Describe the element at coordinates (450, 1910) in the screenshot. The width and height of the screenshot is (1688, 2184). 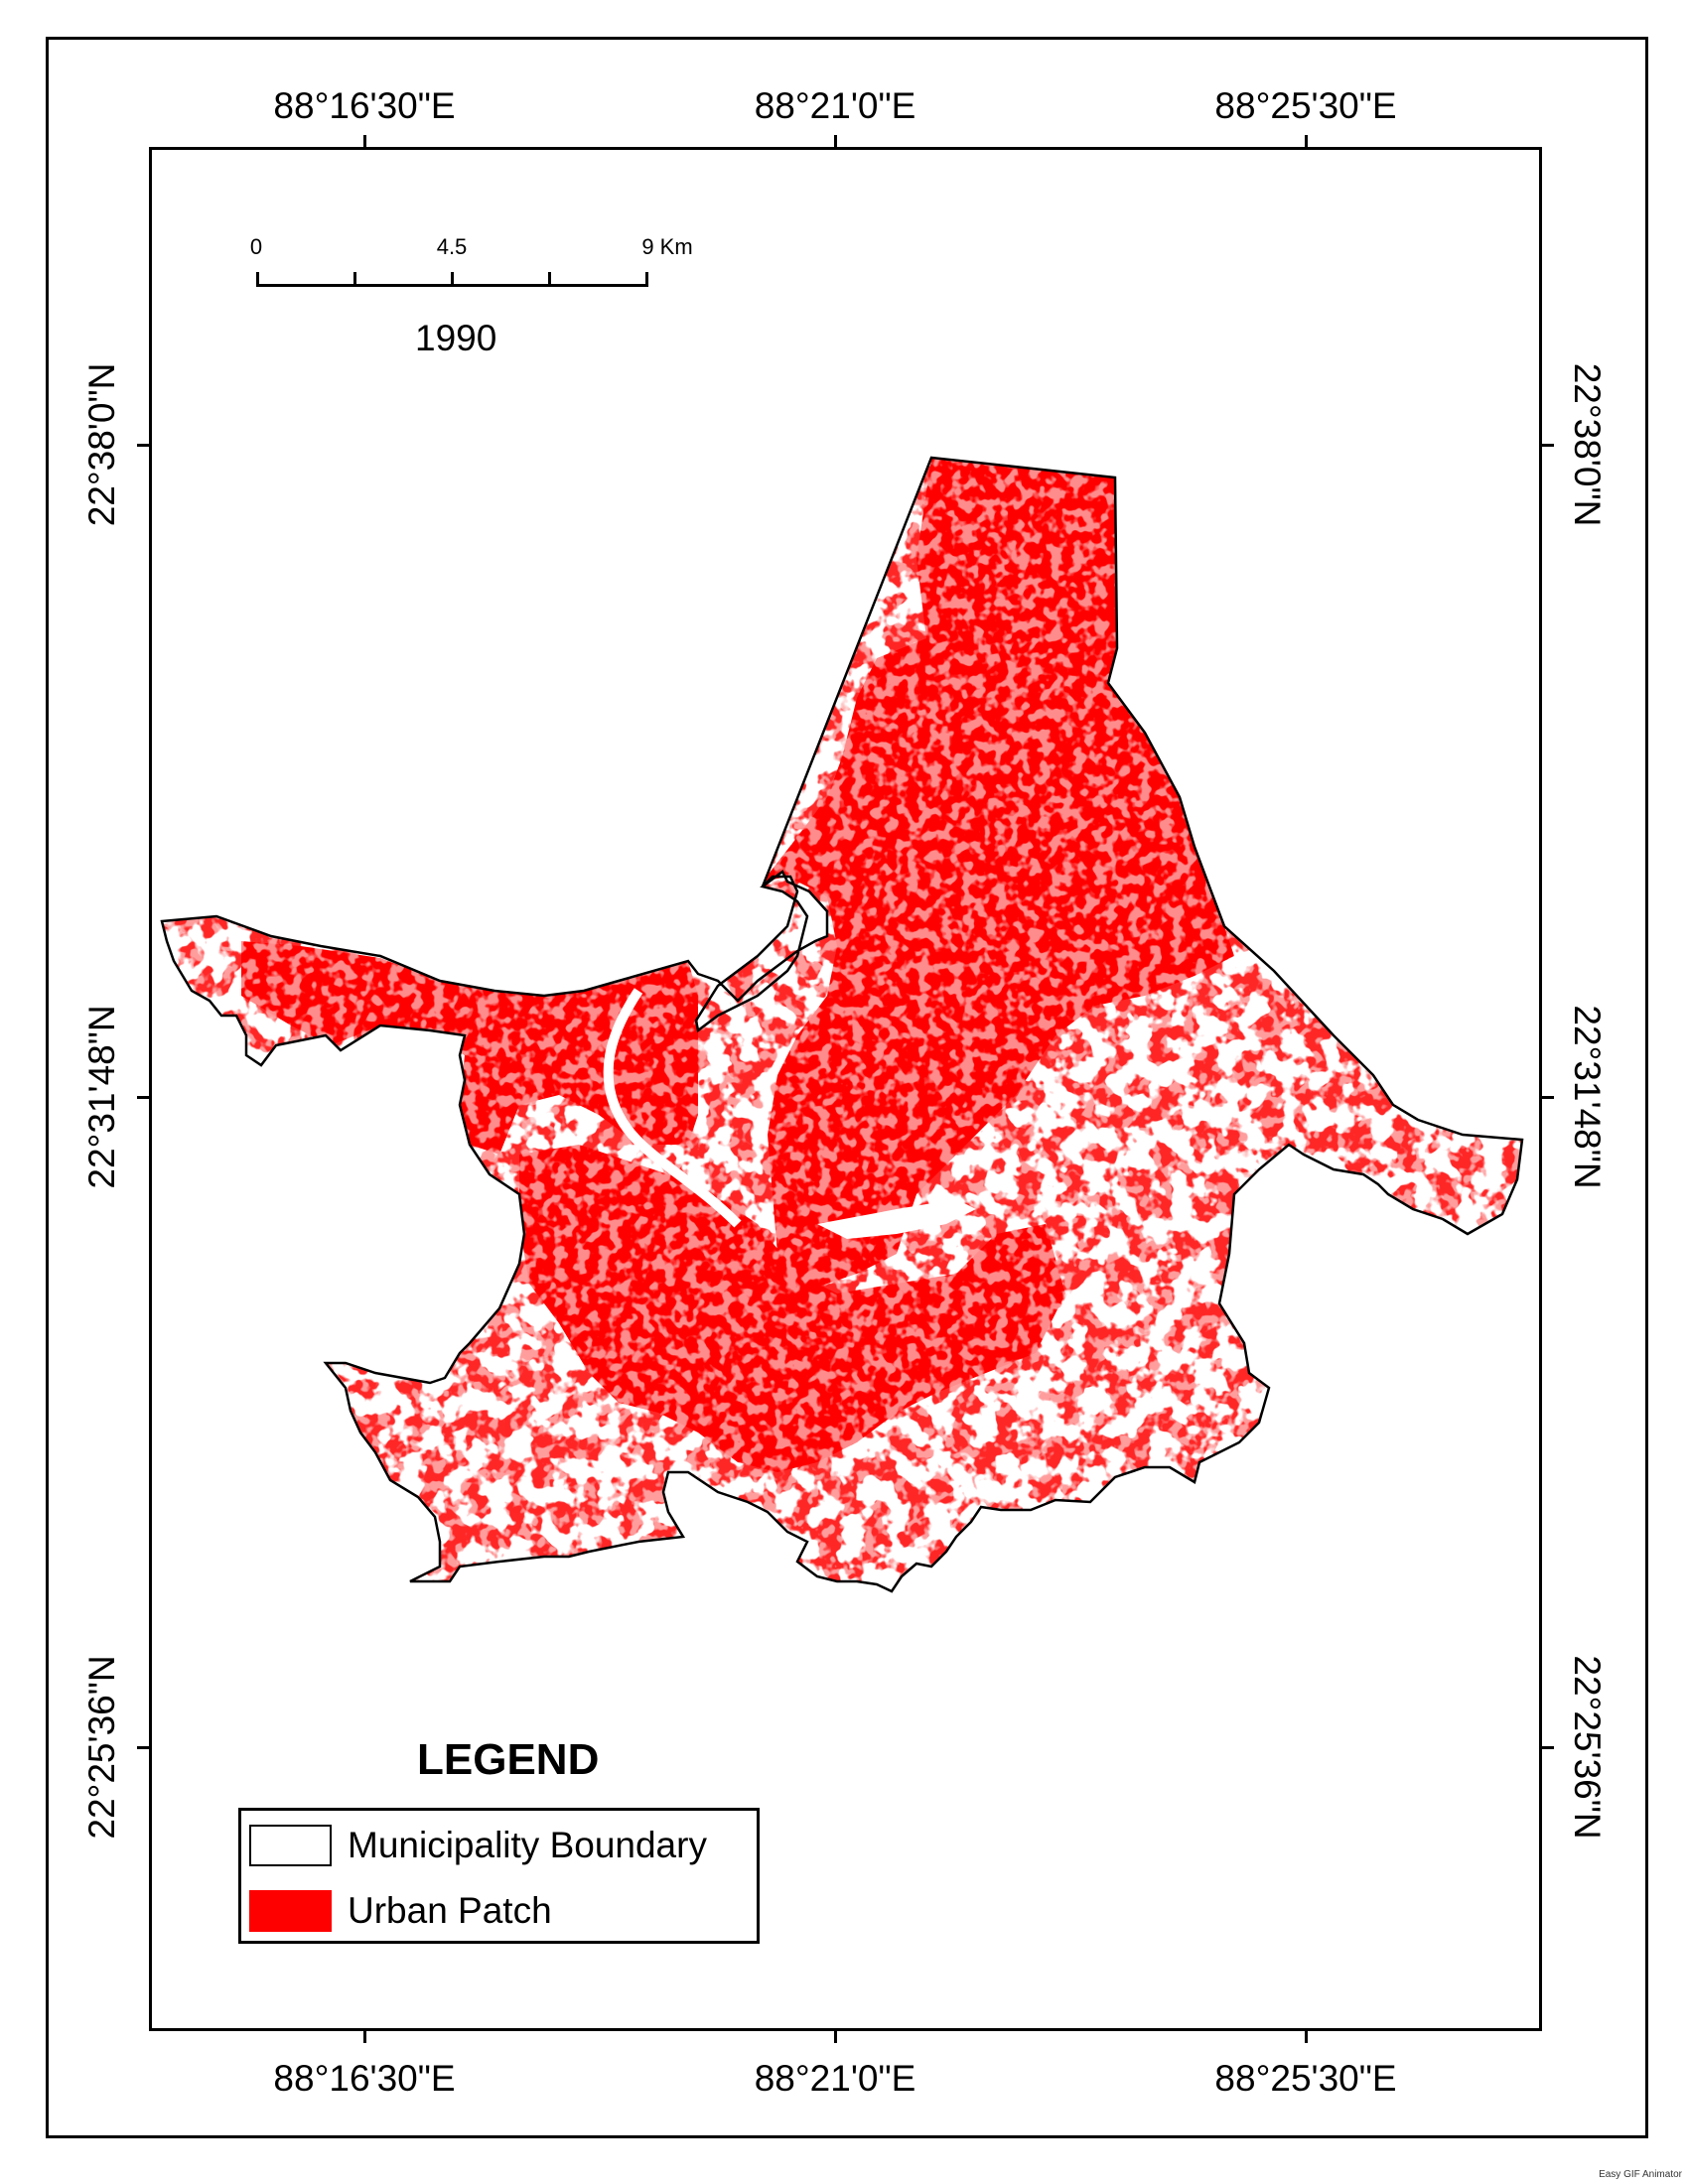
I see `legend-label-urban: Urban Patch` at that location.